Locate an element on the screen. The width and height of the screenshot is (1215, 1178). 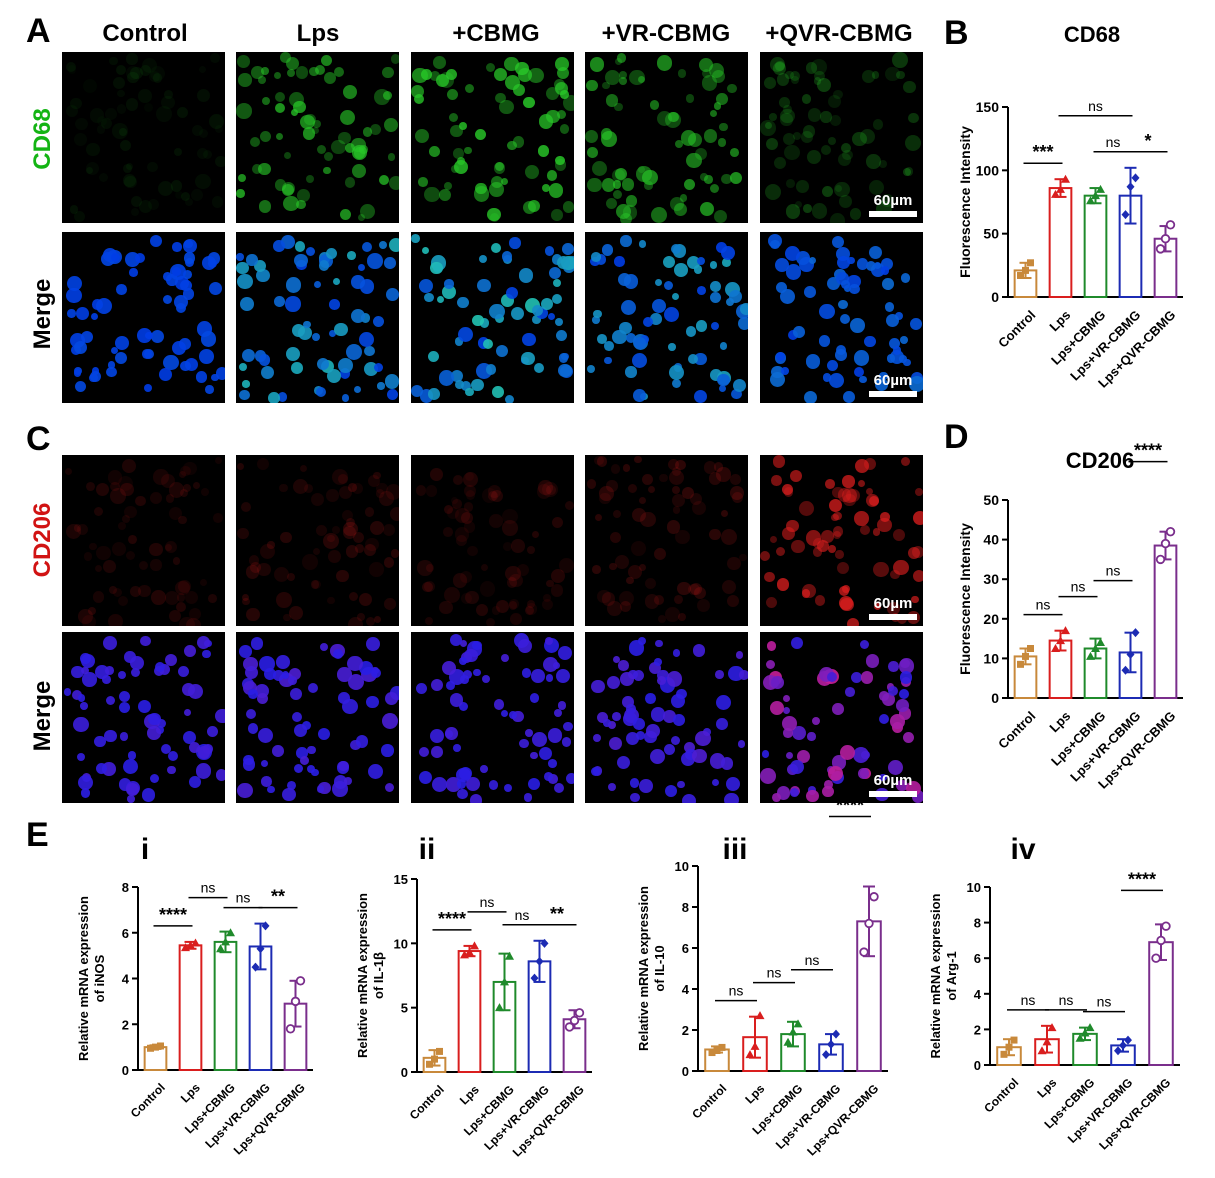
scale-bar: 60µm is located at coordinates (893, 784).